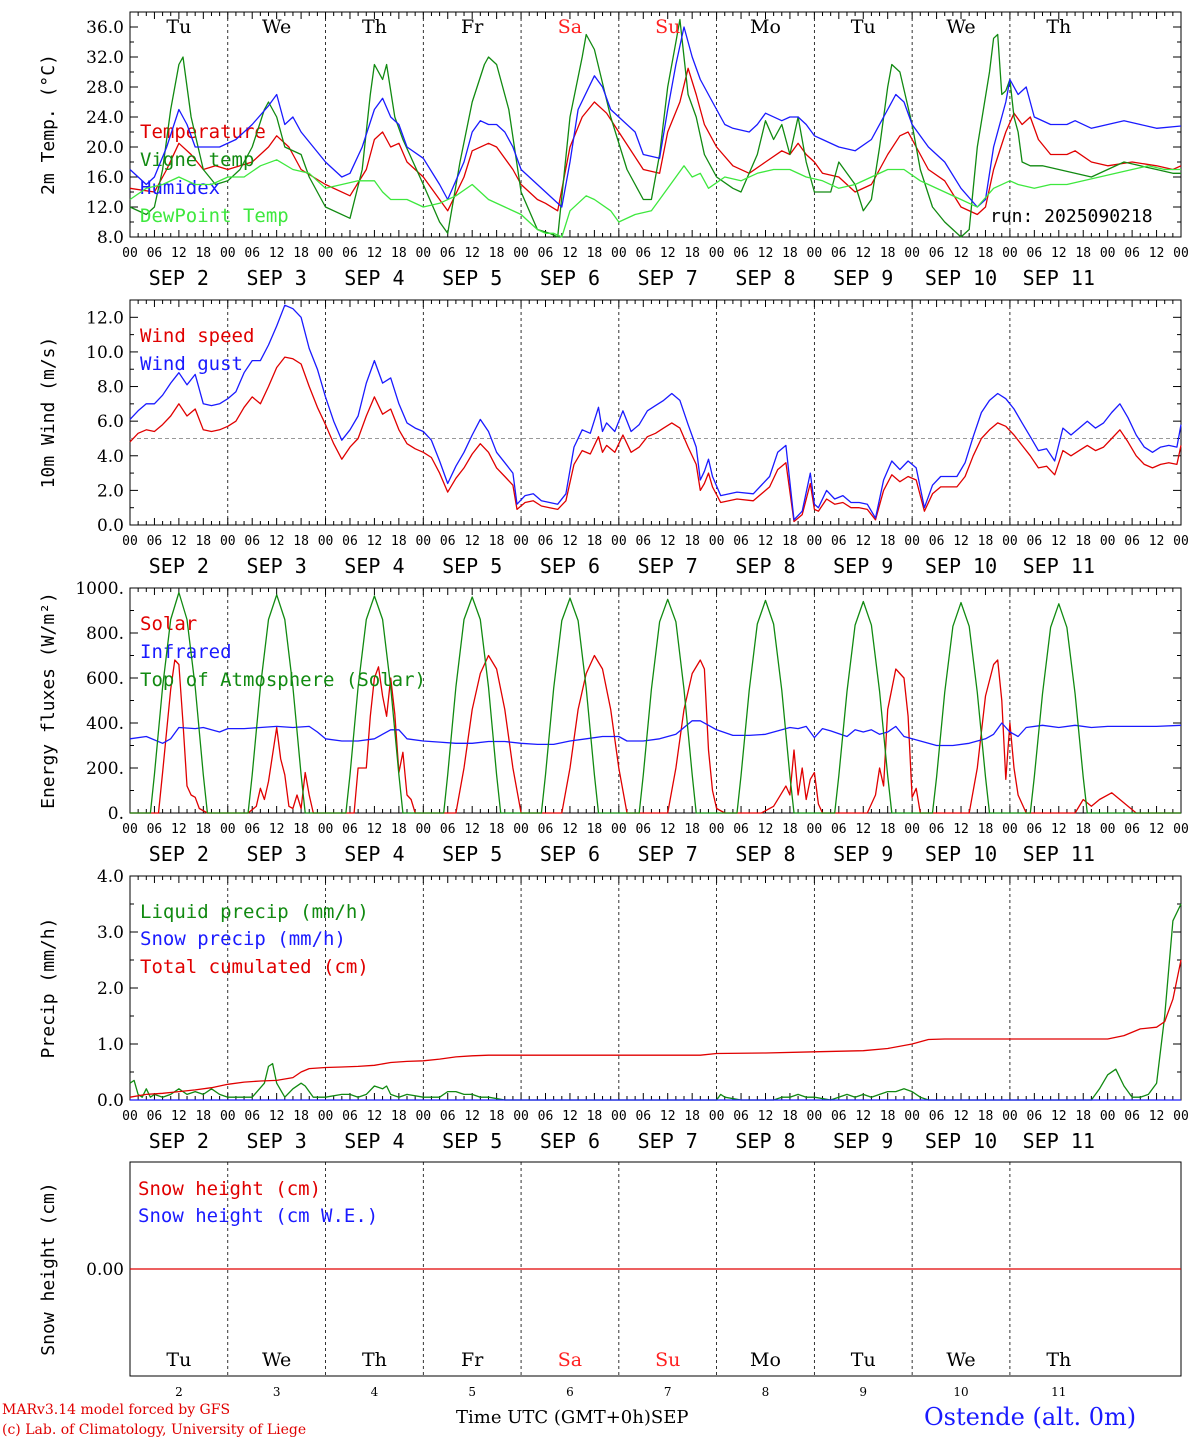 This screenshot has height=1440, width=1194. I want to click on panel2-hour-label: 18, so click(203, 541).